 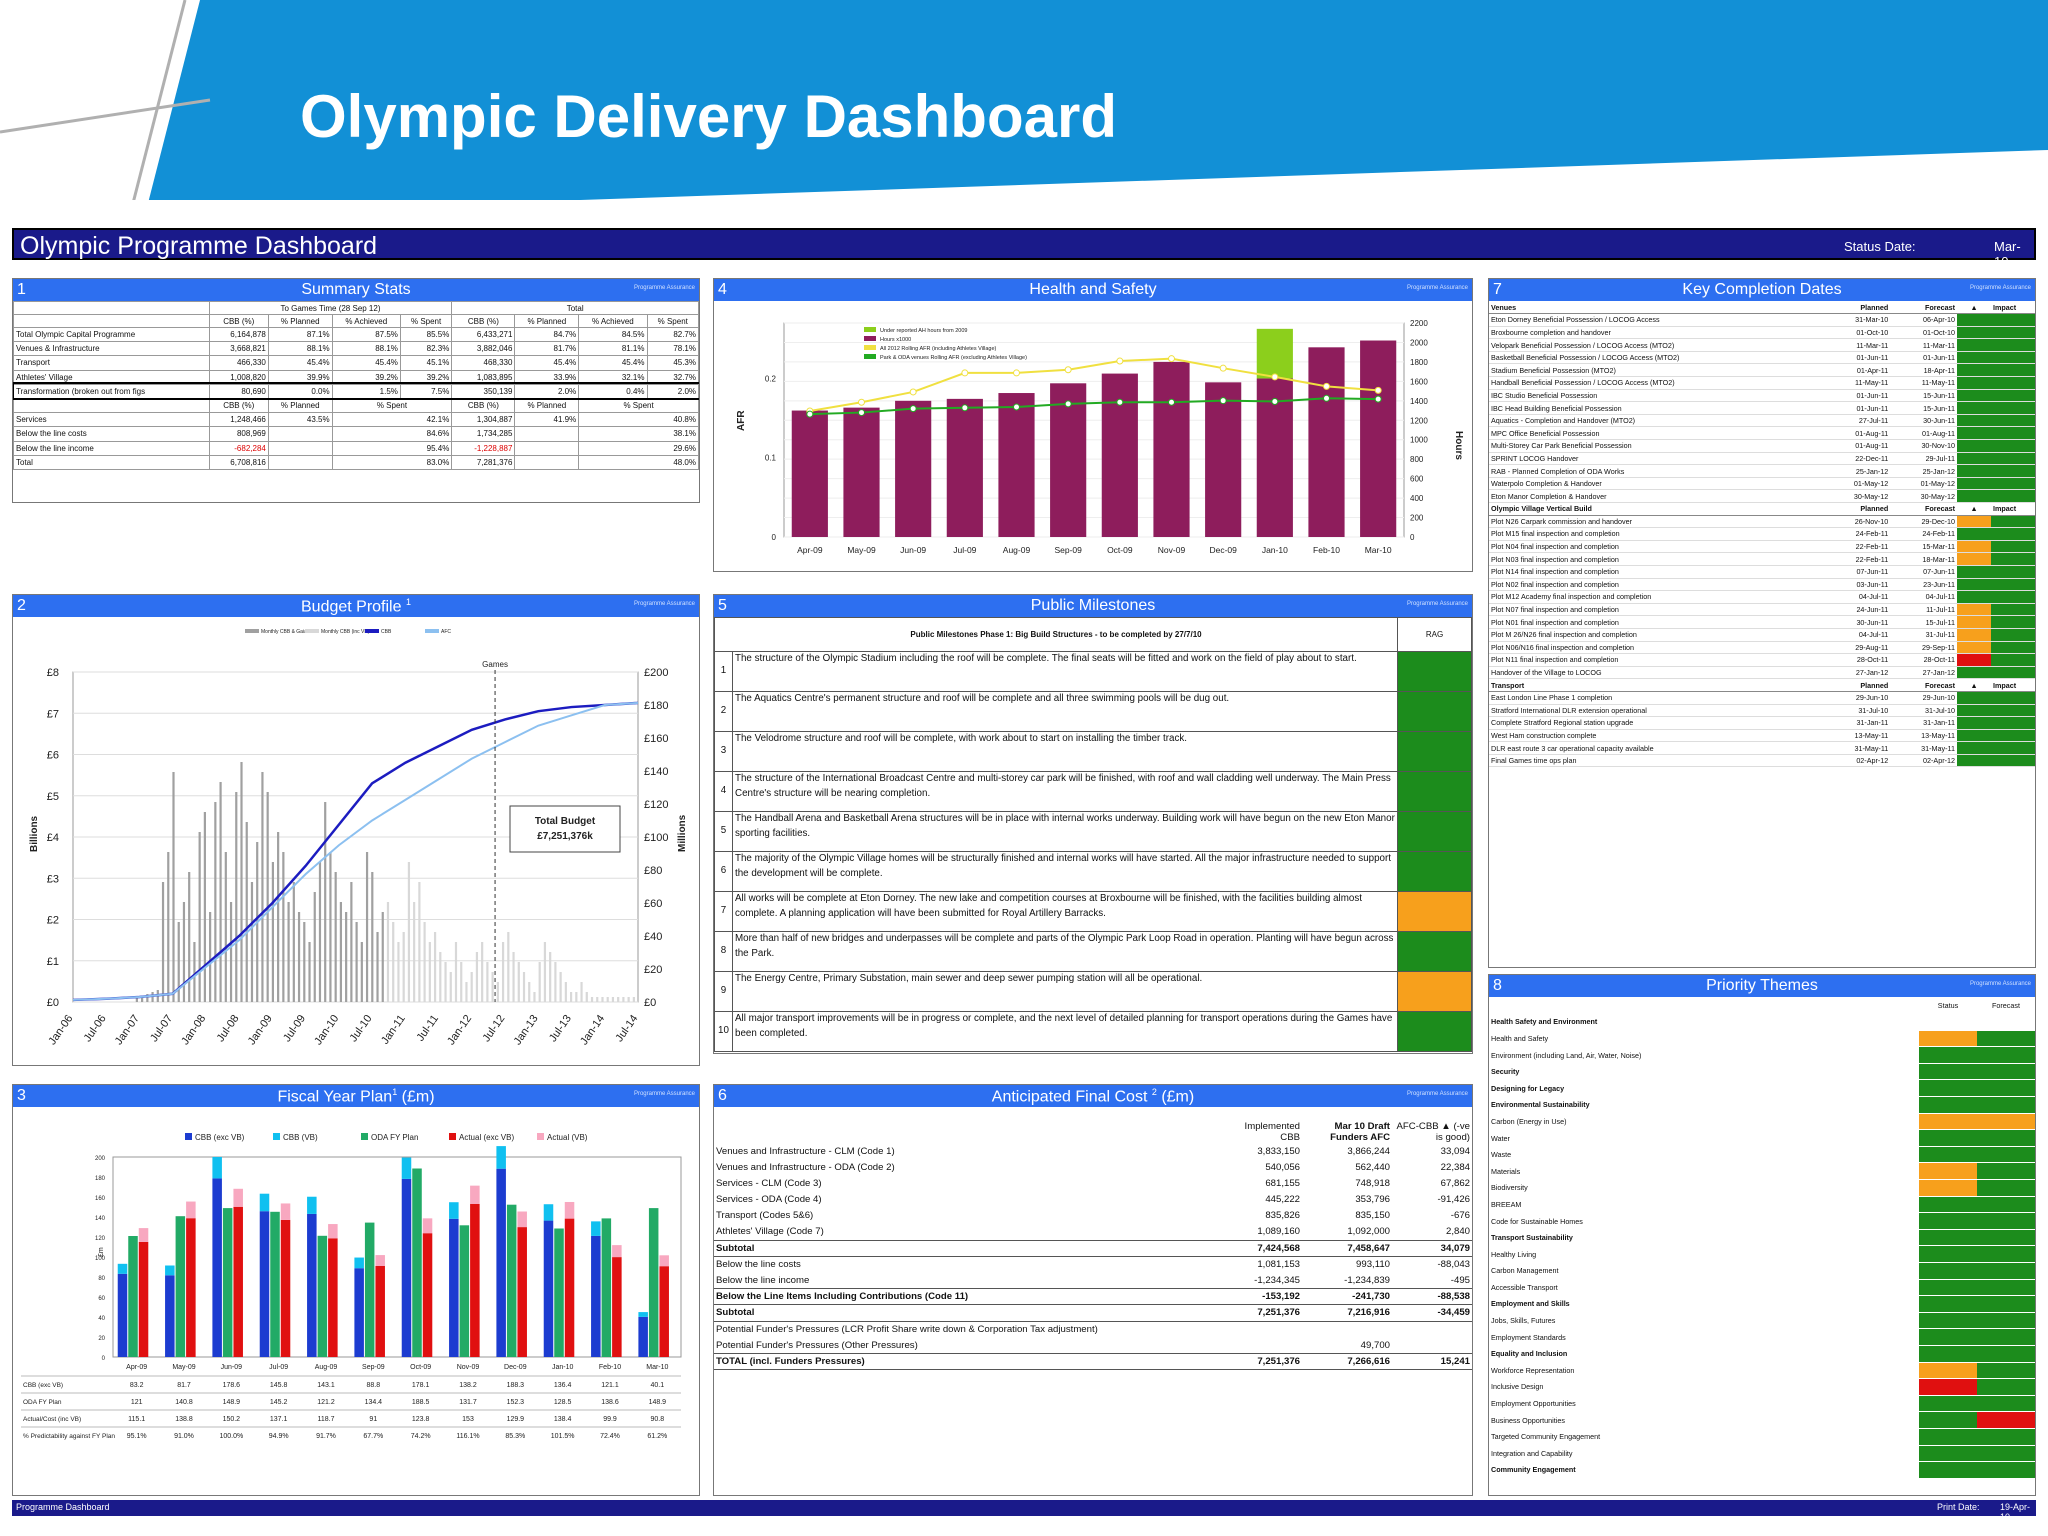 What do you see at coordinates (42, 1402) in the screenshot?
I see `row-label: ODA FY Plan` at bounding box center [42, 1402].